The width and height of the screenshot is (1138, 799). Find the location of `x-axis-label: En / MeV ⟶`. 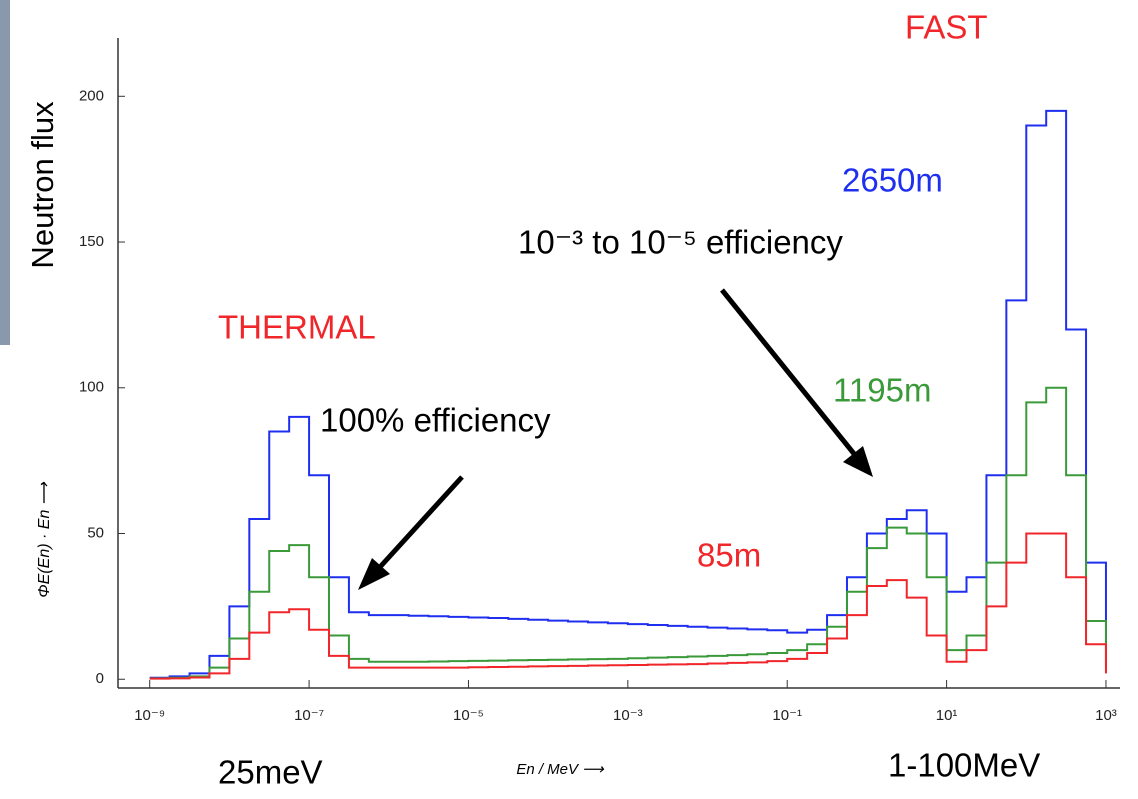

x-axis-label: En / MeV ⟶ is located at coordinates (560, 769).